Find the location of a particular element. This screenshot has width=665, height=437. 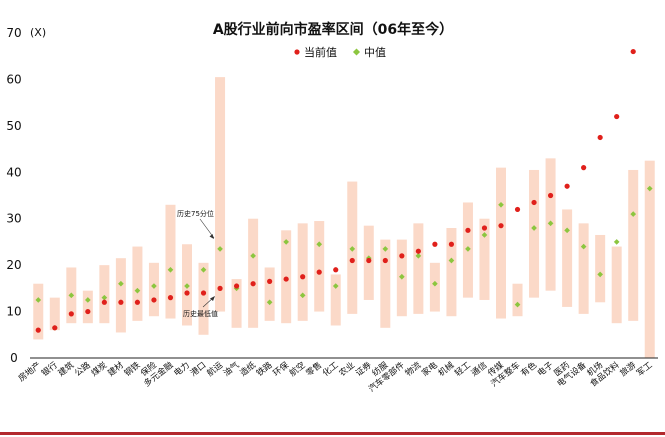

annotation-75pct: 历史75分位 is located at coordinates (196, 224).